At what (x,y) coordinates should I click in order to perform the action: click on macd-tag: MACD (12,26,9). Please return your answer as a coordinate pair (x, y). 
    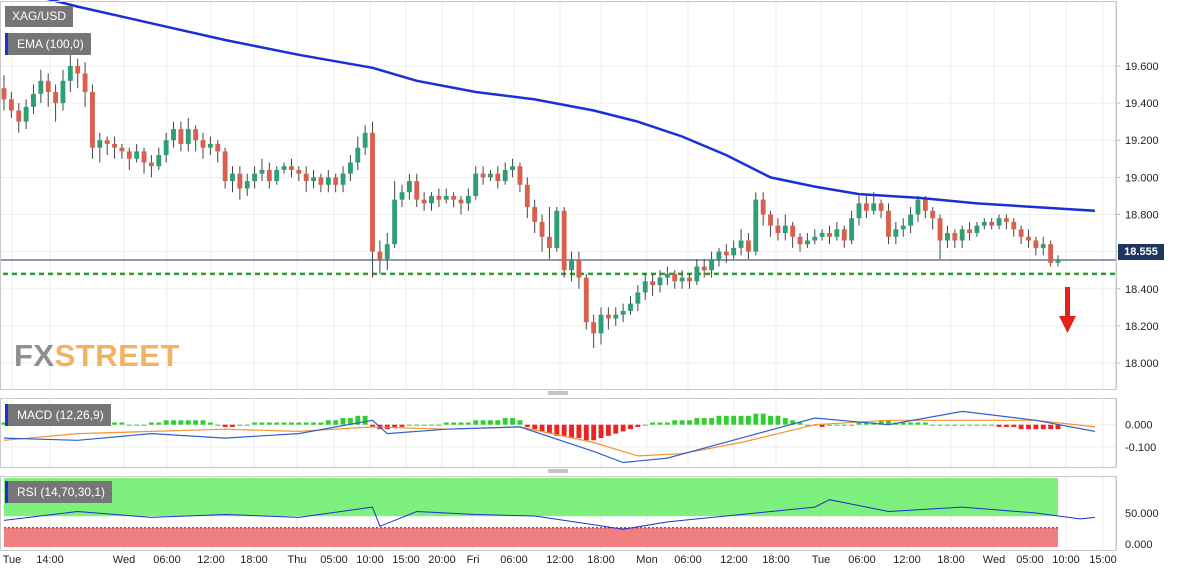
    Looking at the image, I should click on (58, 415).